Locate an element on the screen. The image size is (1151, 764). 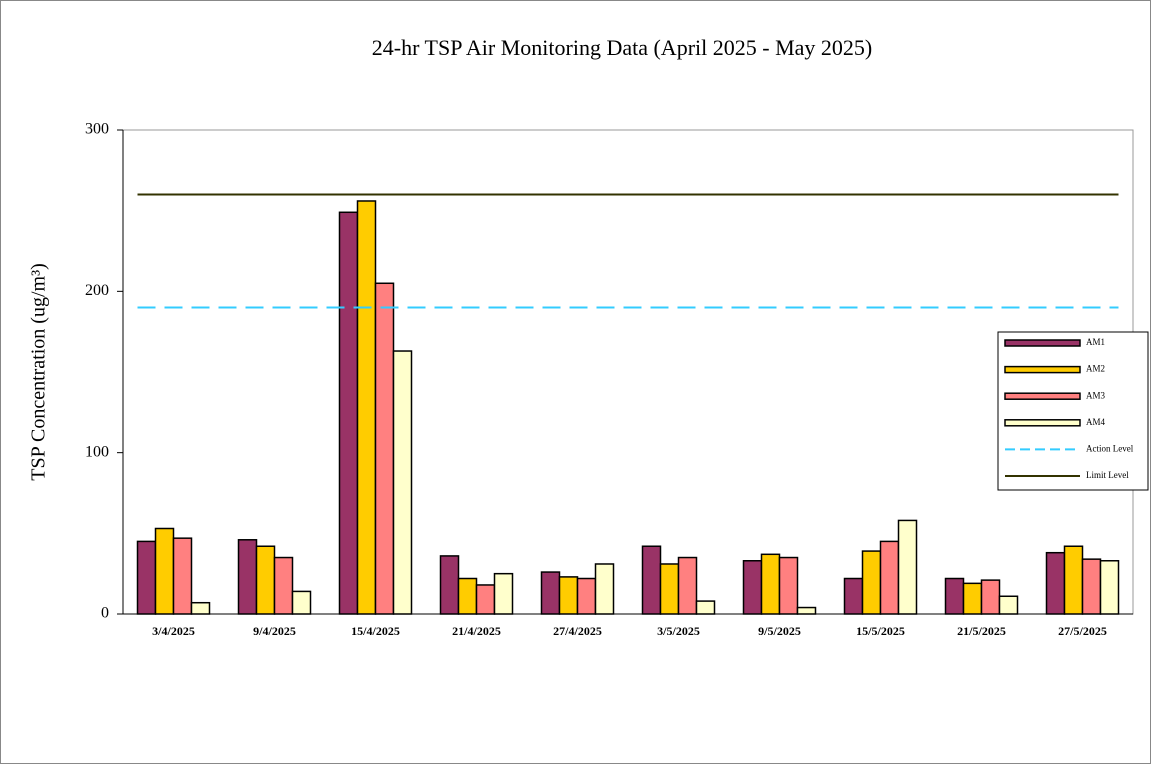
x-tick-label: 15/5/2025 is located at coordinates (880, 631).